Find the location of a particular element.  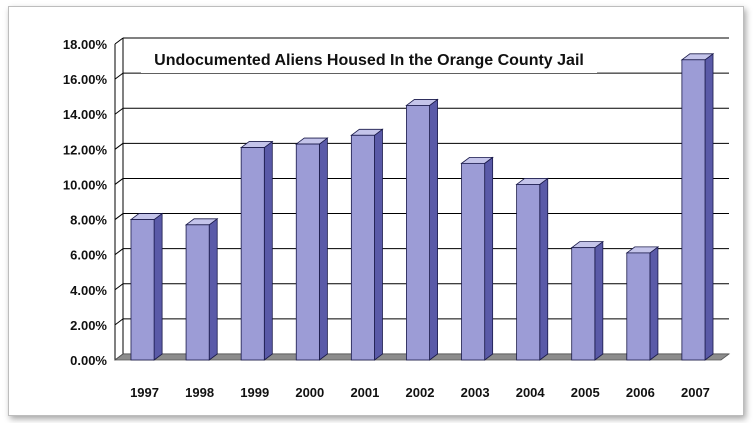

x-tick-label: 2003 is located at coordinates (475, 392).